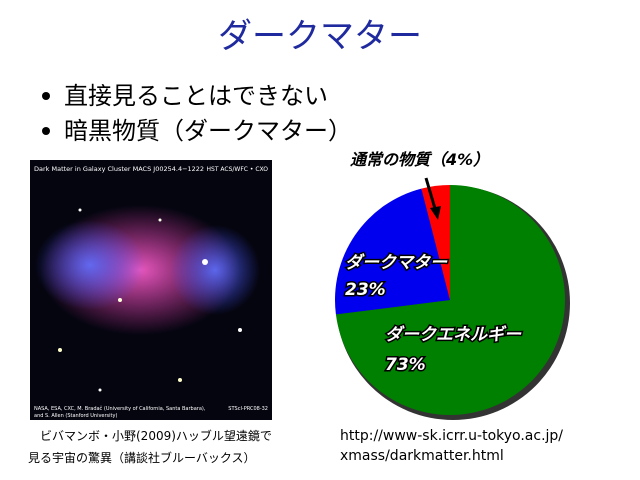 This screenshot has width=640, height=480. I want to click on bullet: 直接見ることはできない, so click(196, 96).